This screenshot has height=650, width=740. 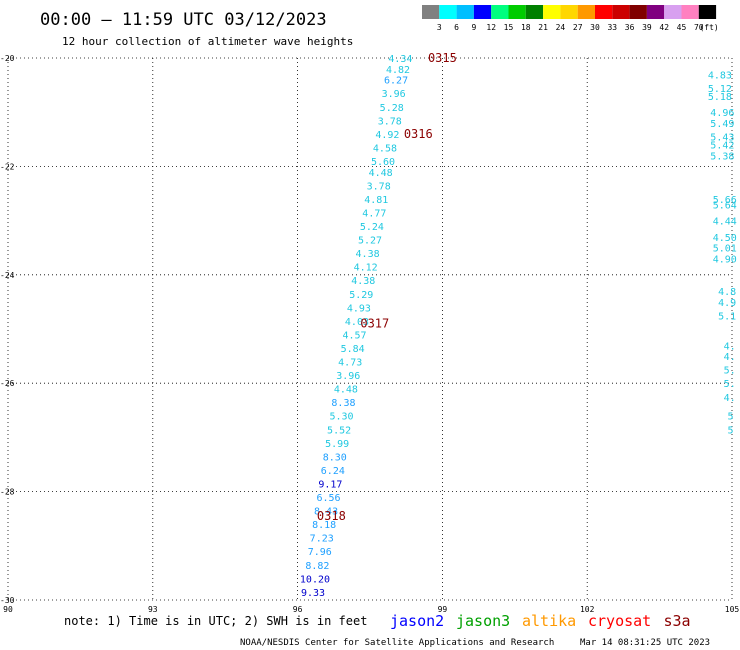 I want to click on swh-value: 4.92, so click(x=387, y=135).